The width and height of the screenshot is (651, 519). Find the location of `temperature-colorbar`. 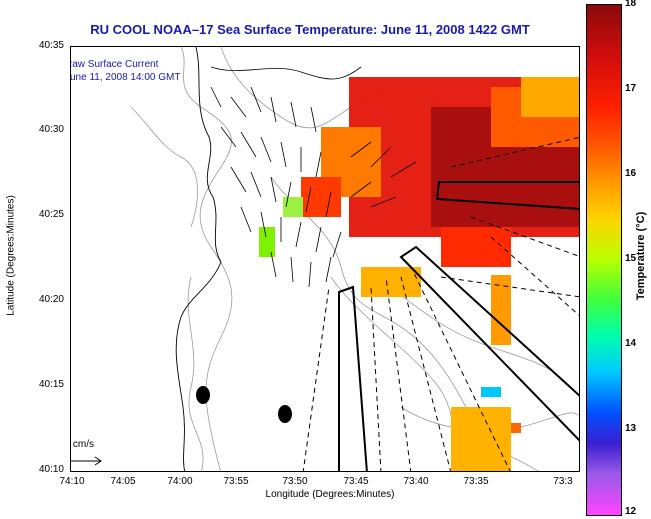

temperature-colorbar is located at coordinates (604, 260).